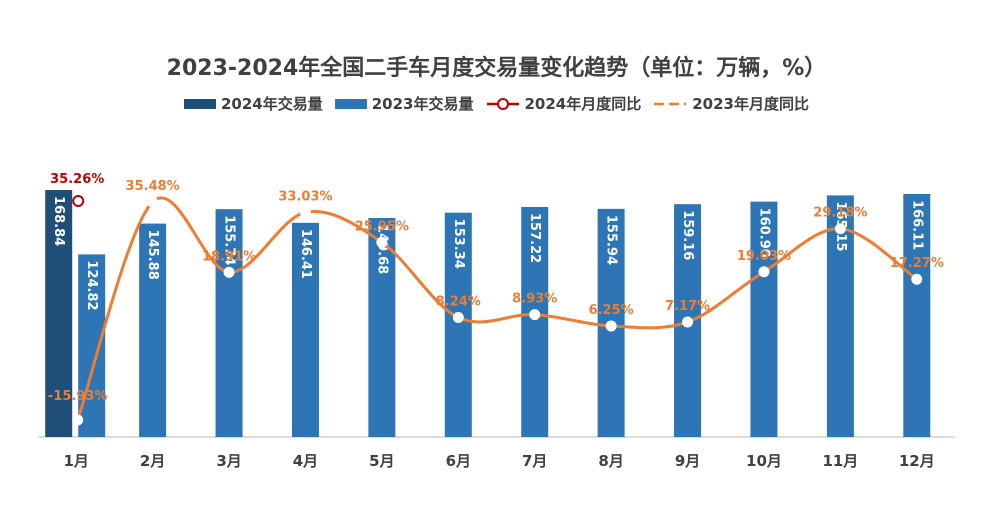 The width and height of the screenshot is (993, 516). Describe the element at coordinates (305, 254) in the screenshot. I see `bar-label-2023-volume: 146.41` at that location.